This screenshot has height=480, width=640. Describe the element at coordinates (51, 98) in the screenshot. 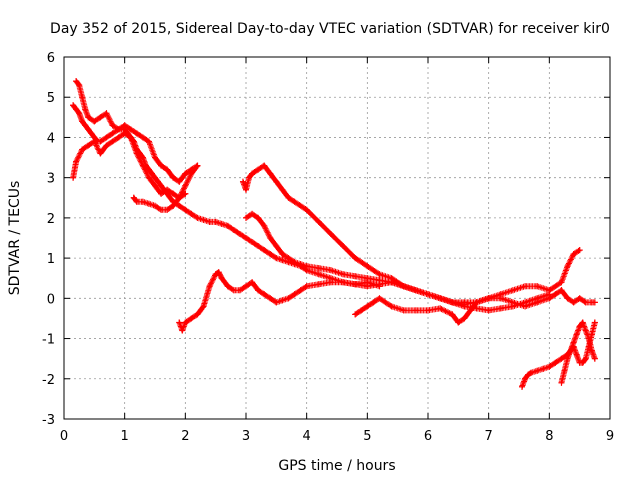

I see `y-tick-label: 5` at that location.